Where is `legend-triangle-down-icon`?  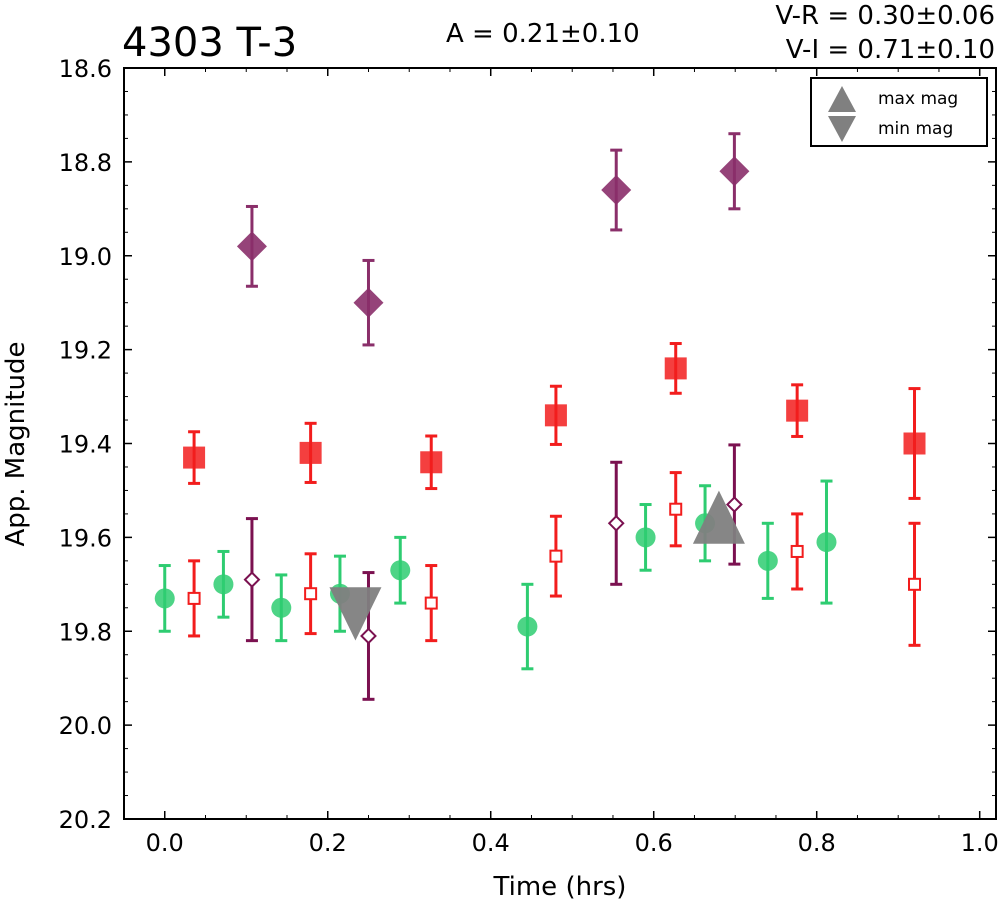 legend-triangle-down-icon is located at coordinates (842, 129).